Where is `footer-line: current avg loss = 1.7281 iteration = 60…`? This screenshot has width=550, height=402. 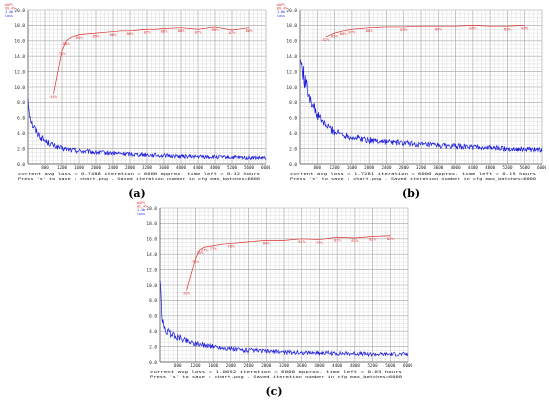 footer-line: current avg loss = 1.7281 iteration = 60… is located at coordinates (413, 173).